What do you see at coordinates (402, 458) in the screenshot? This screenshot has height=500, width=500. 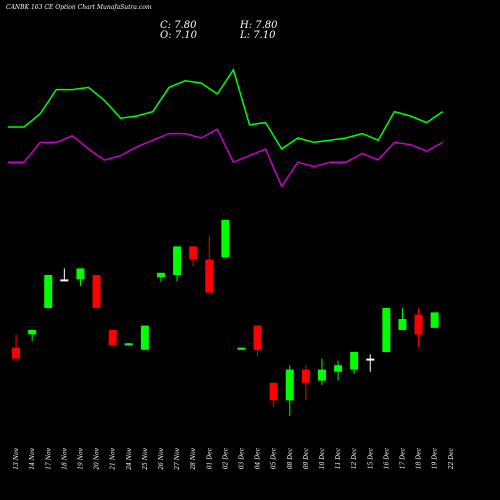 I see `x-tick-label: 17 Dec` at bounding box center [402, 458].